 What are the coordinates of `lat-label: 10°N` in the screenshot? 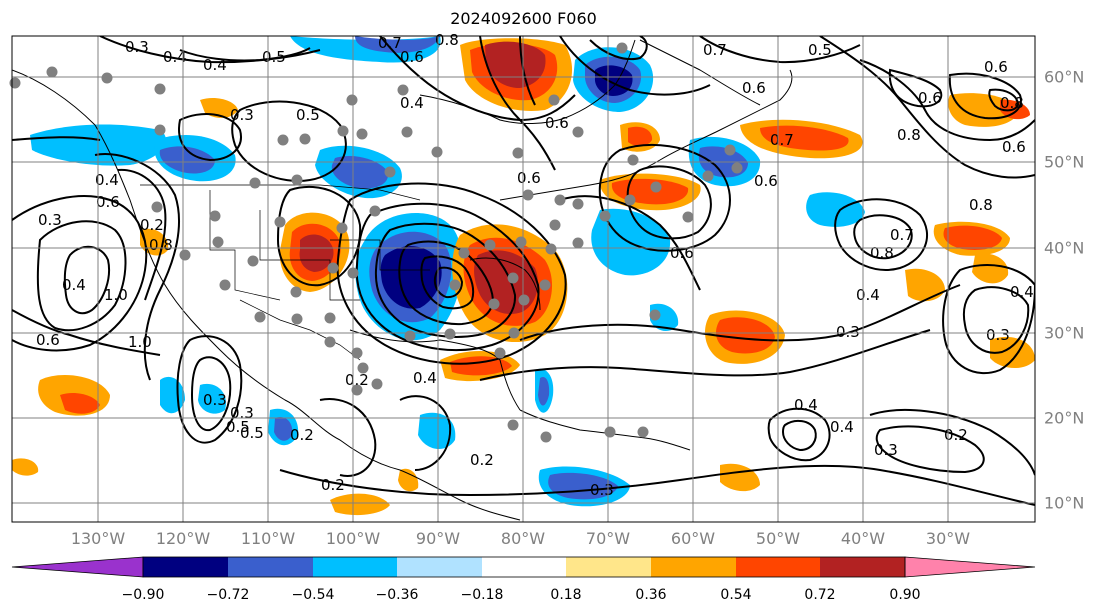 It's located at (1064, 503).